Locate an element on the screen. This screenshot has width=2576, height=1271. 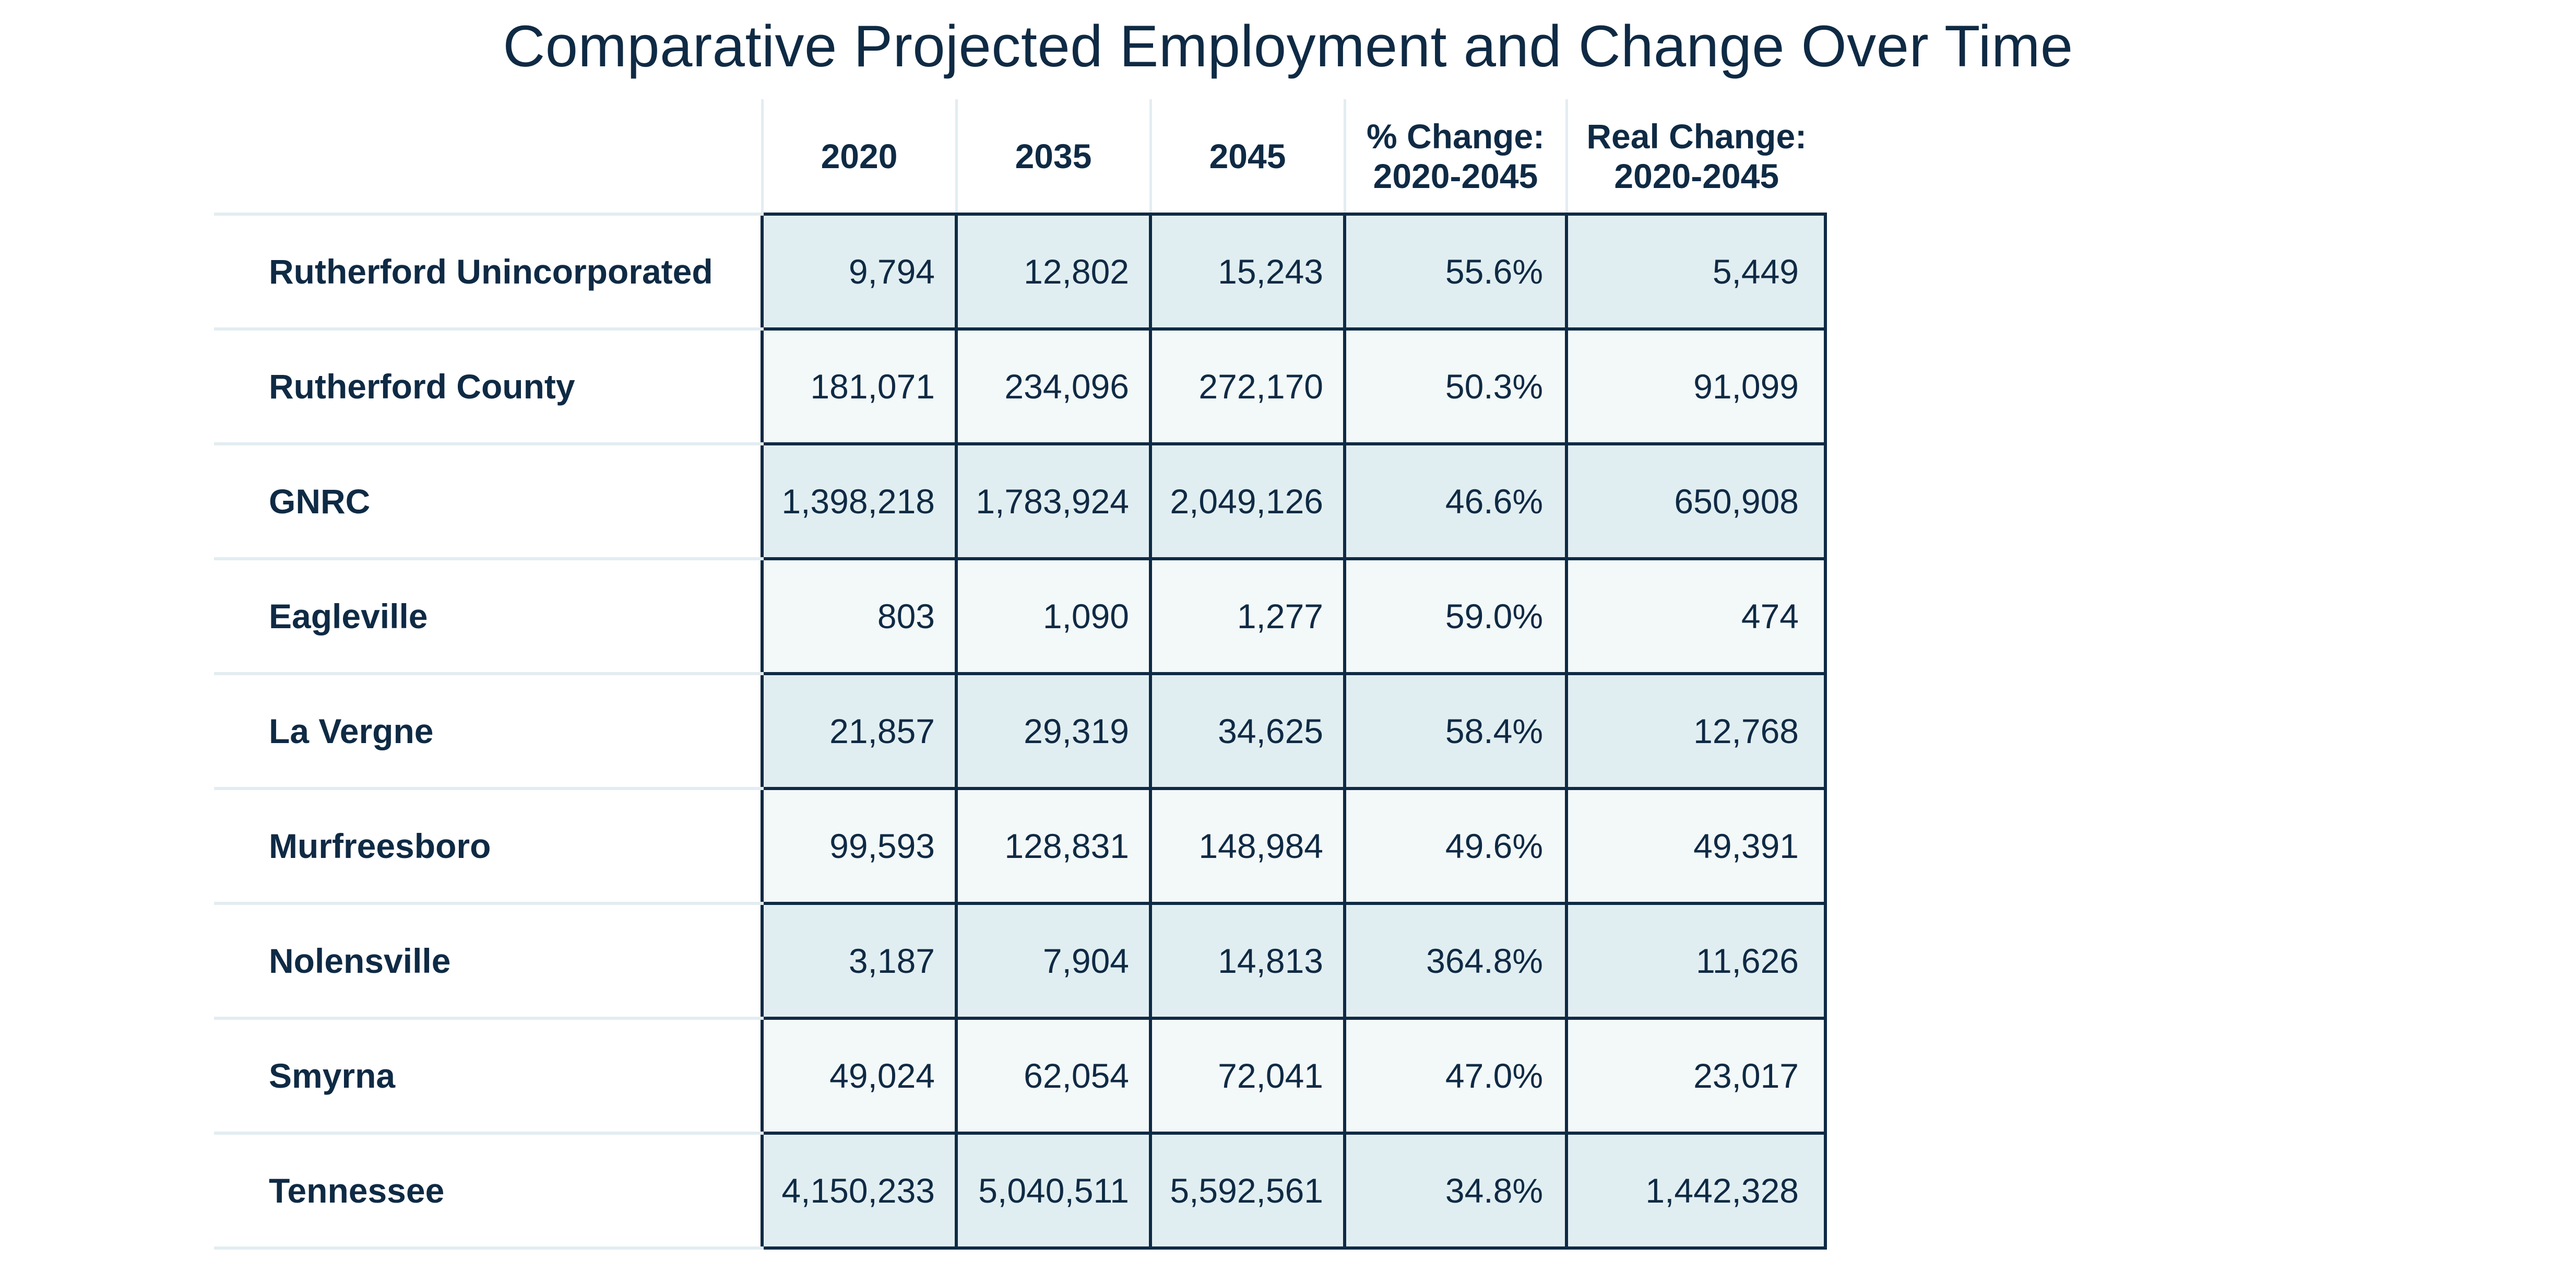
cell-2035: 29,319 is located at coordinates (1053, 731).